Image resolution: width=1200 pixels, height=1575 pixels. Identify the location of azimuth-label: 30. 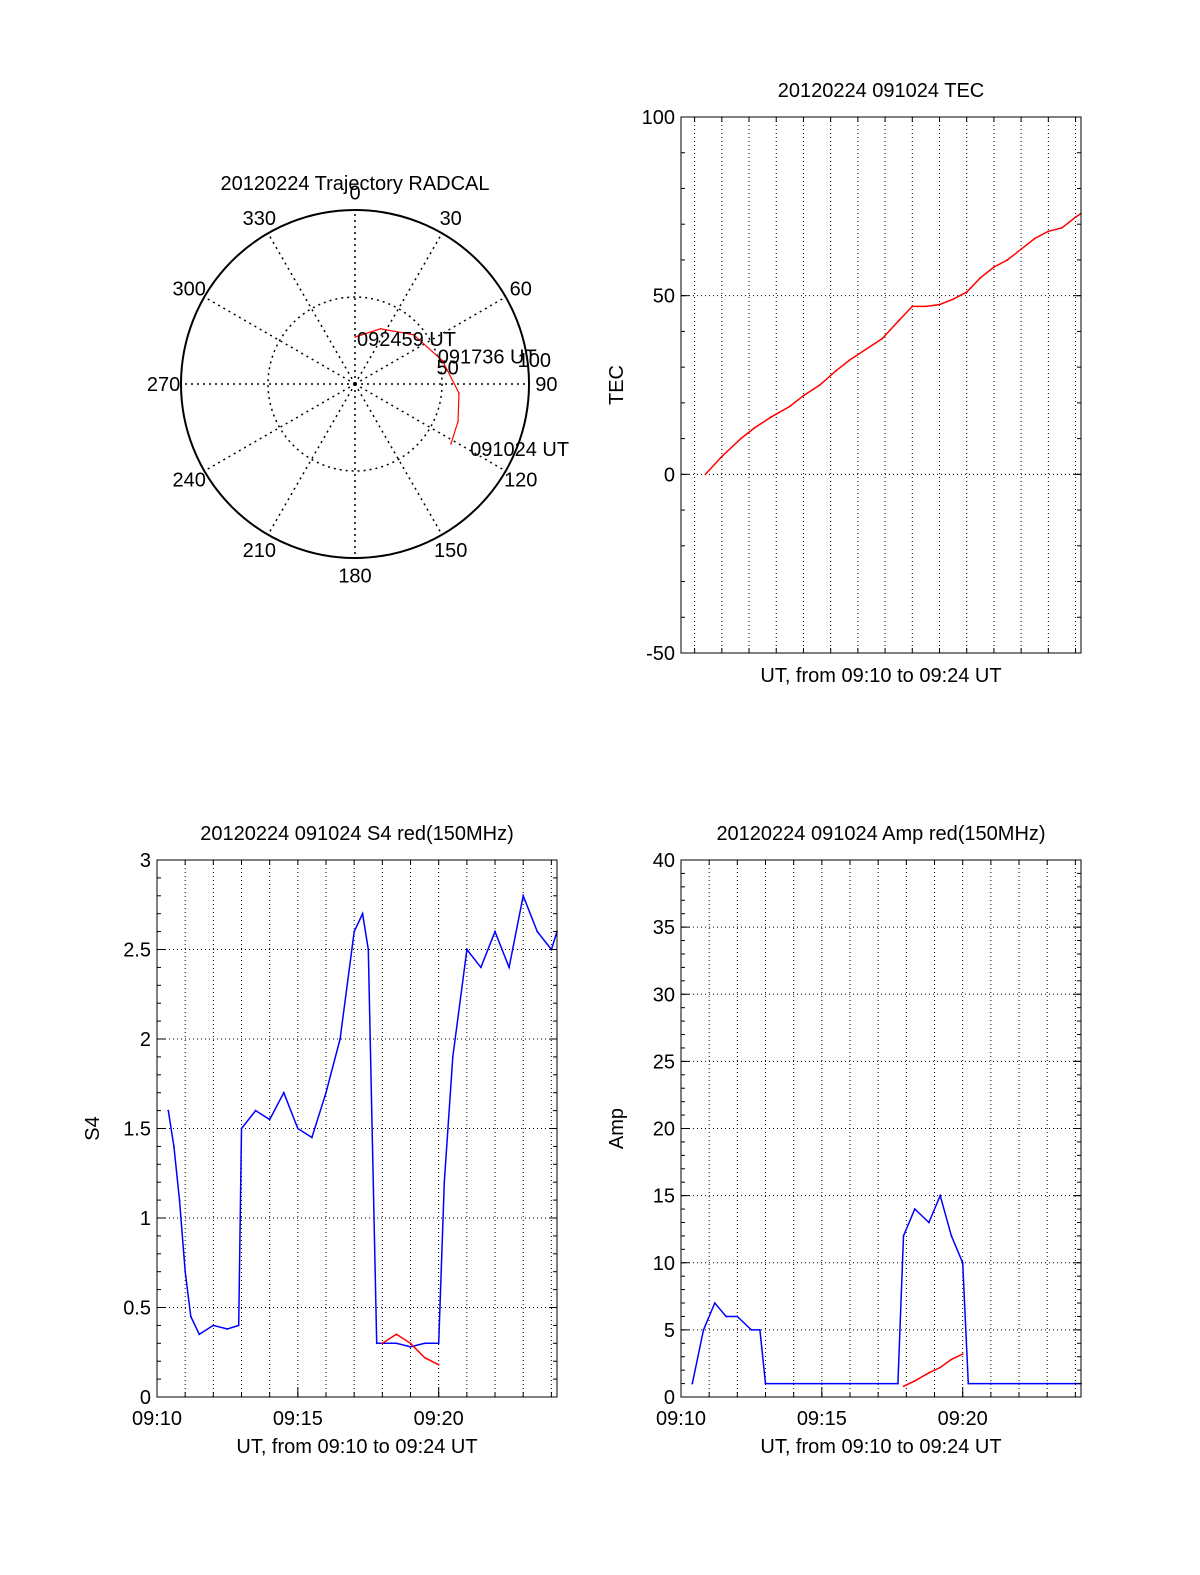
(451, 219).